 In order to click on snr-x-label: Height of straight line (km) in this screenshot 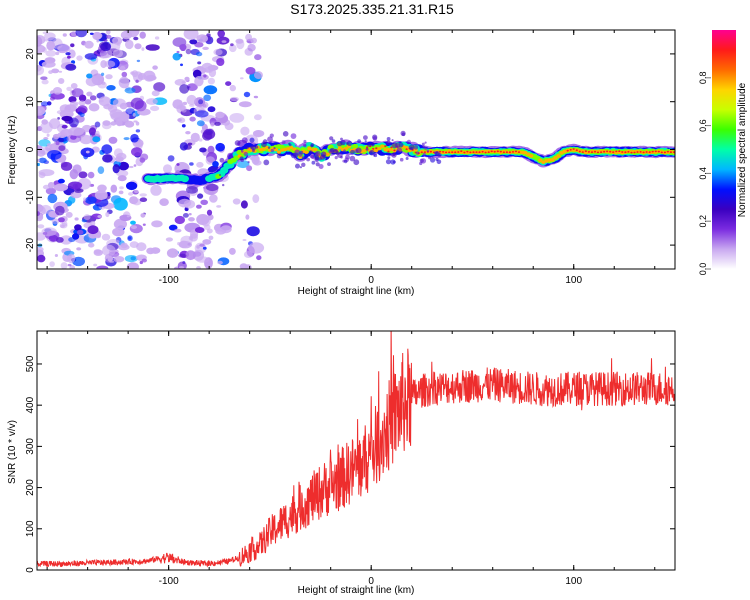, I will do `click(356, 590)`.